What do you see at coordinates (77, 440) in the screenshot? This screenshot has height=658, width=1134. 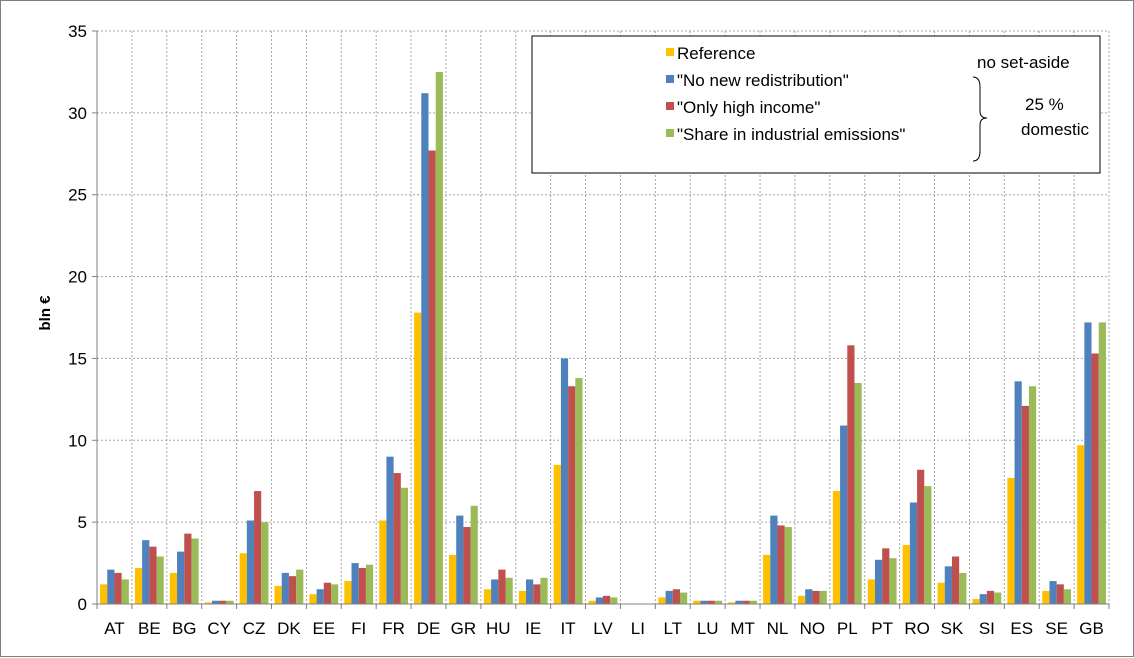 I see `y-tick-label: 10` at bounding box center [77, 440].